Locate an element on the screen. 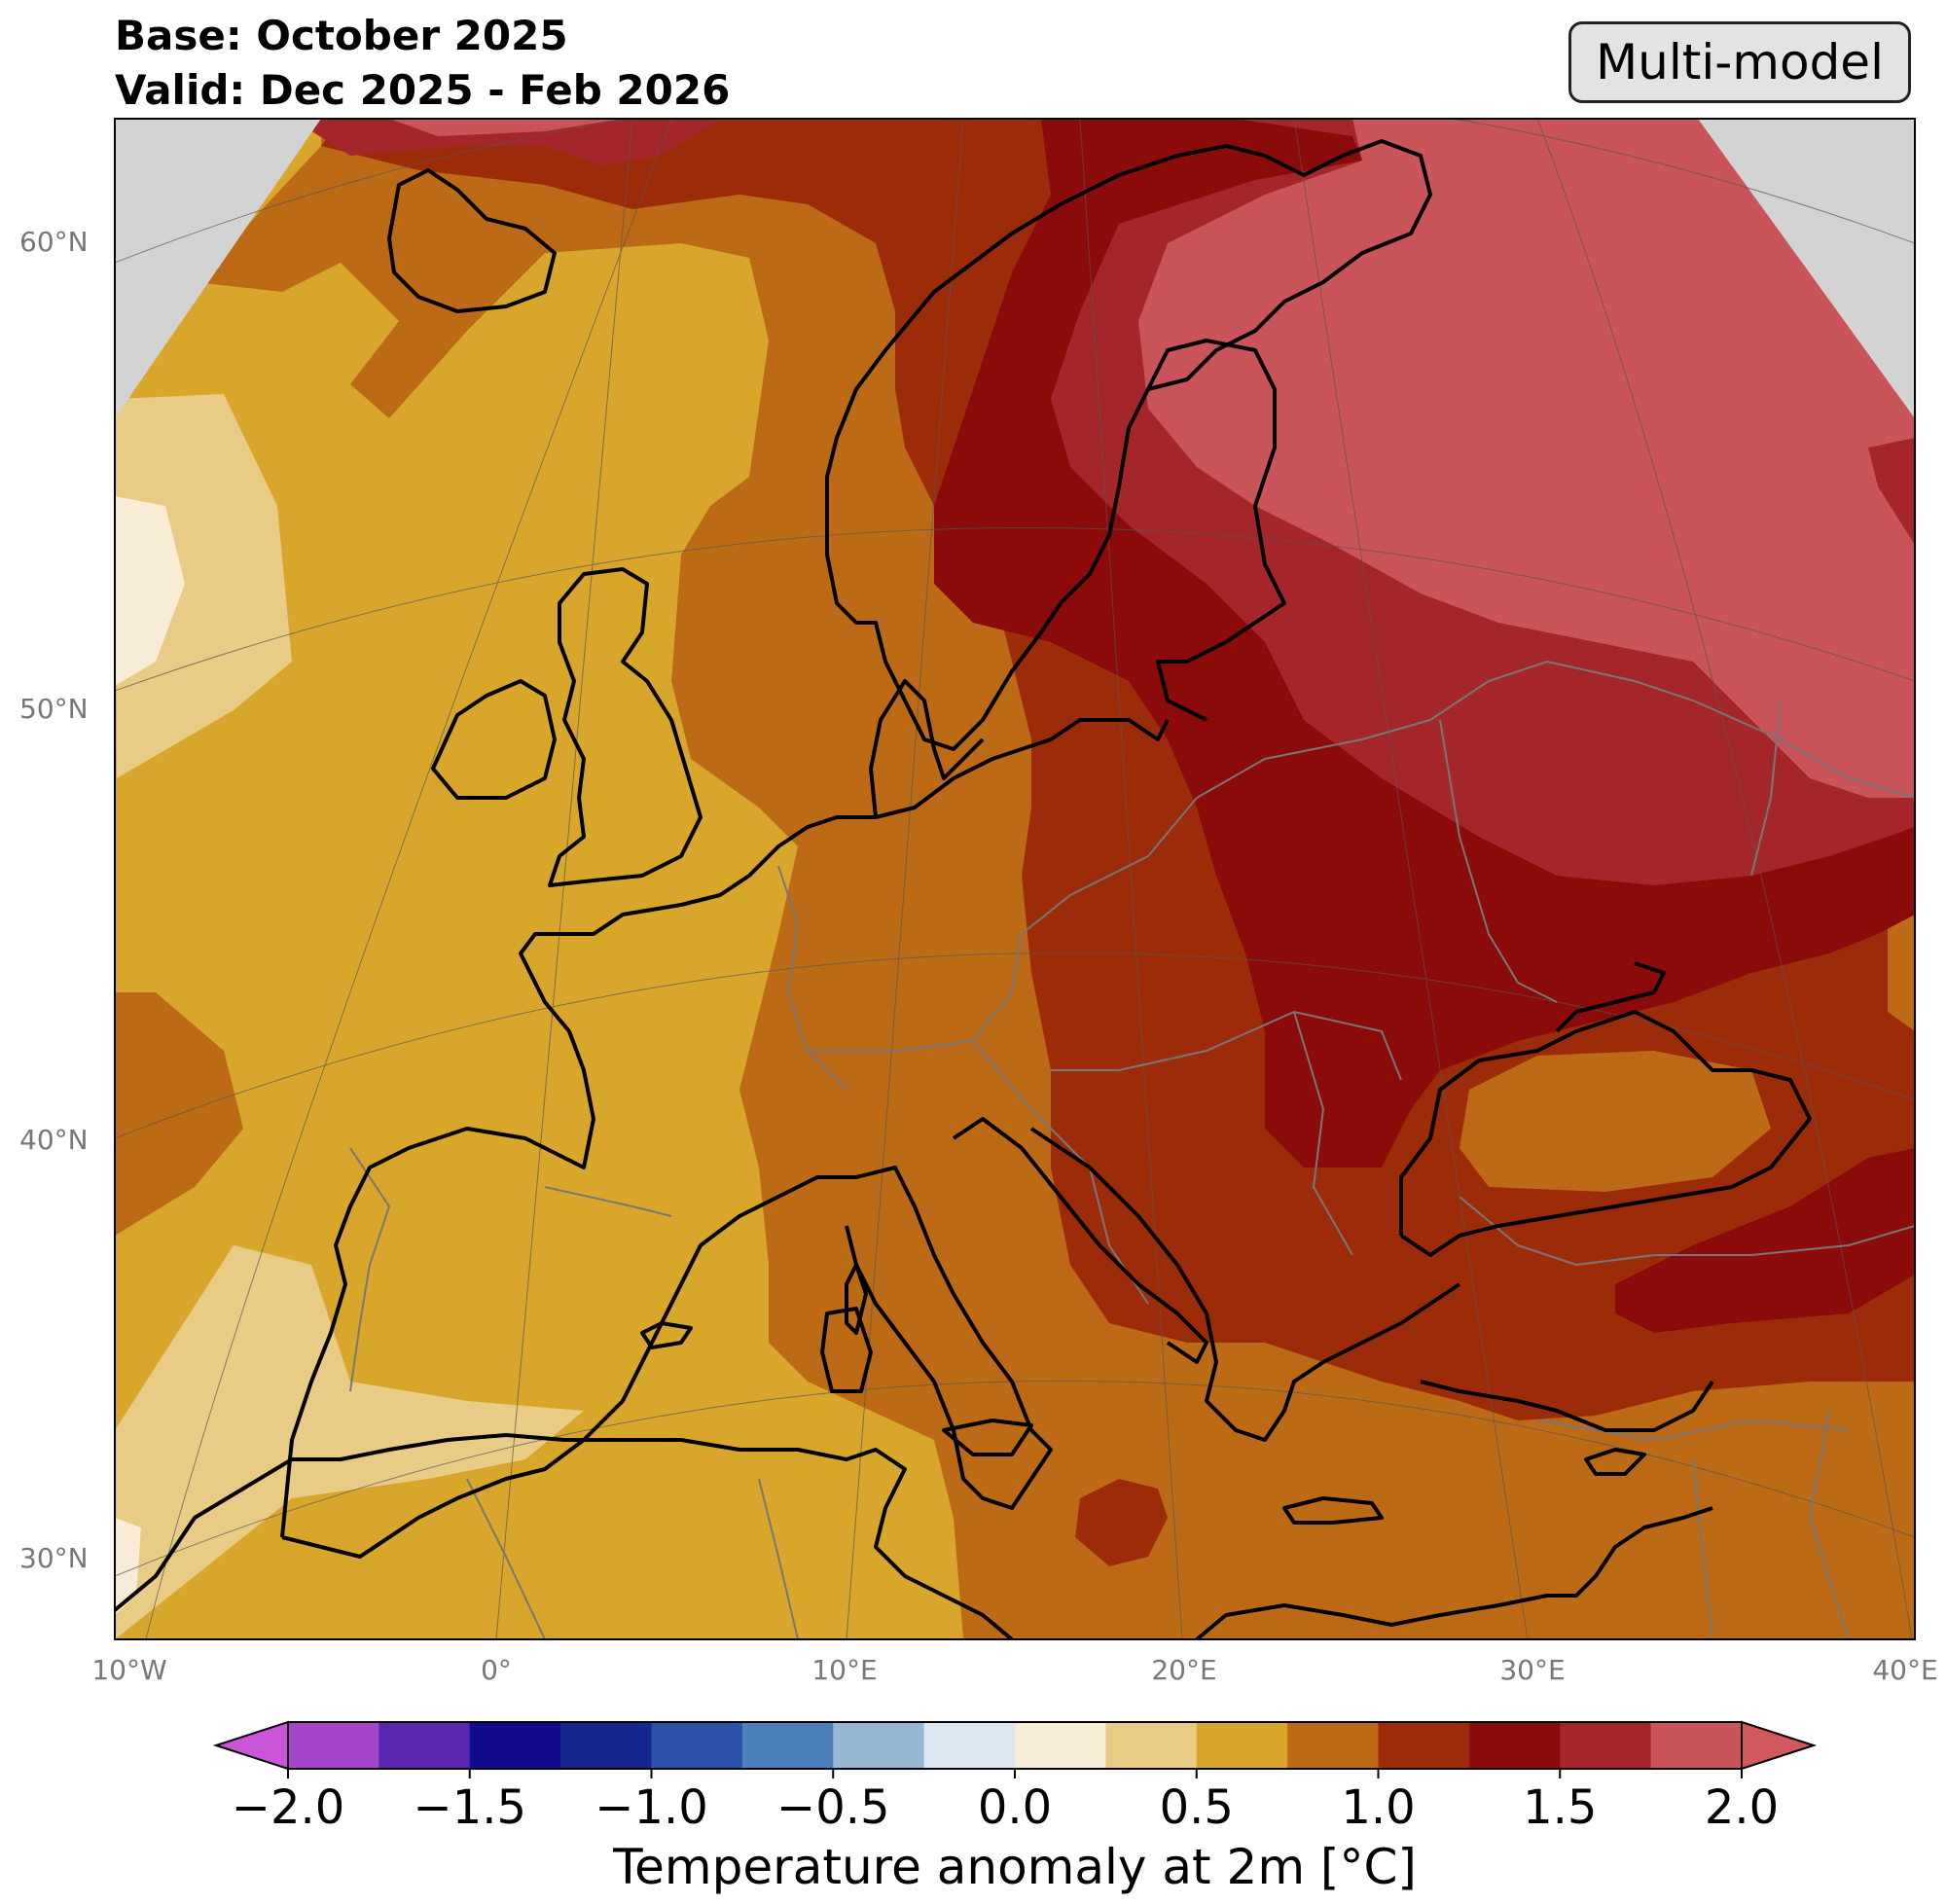 The image size is (1946, 1904). model-badge: Multi-model is located at coordinates (1739, 62).